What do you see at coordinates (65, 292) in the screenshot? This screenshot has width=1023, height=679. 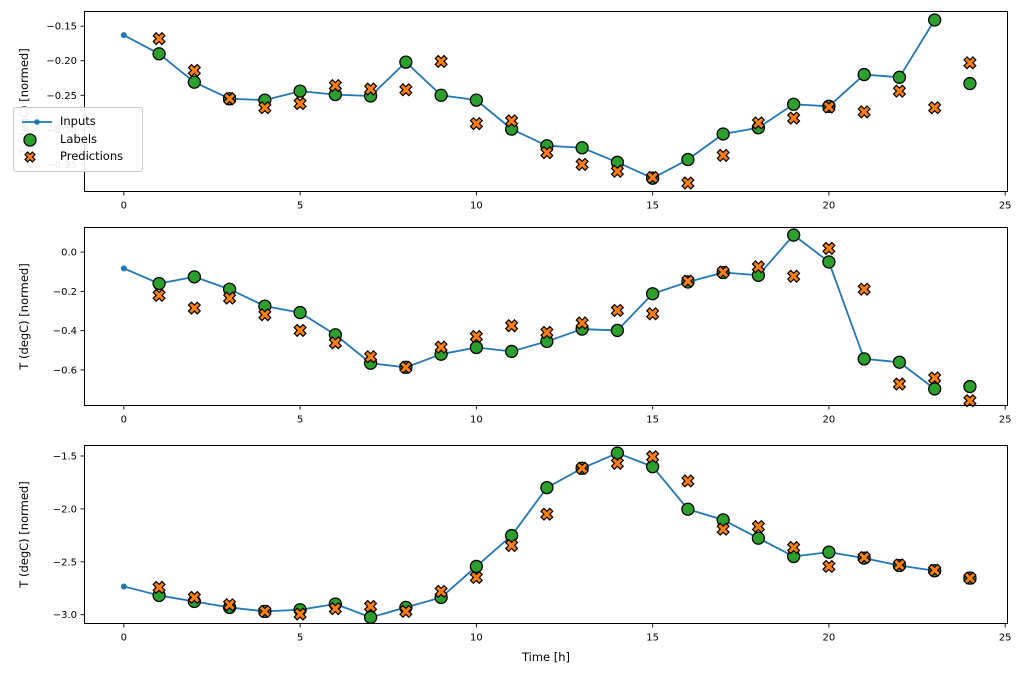 I see `svg-text: −0.2` at bounding box center [65, 292].